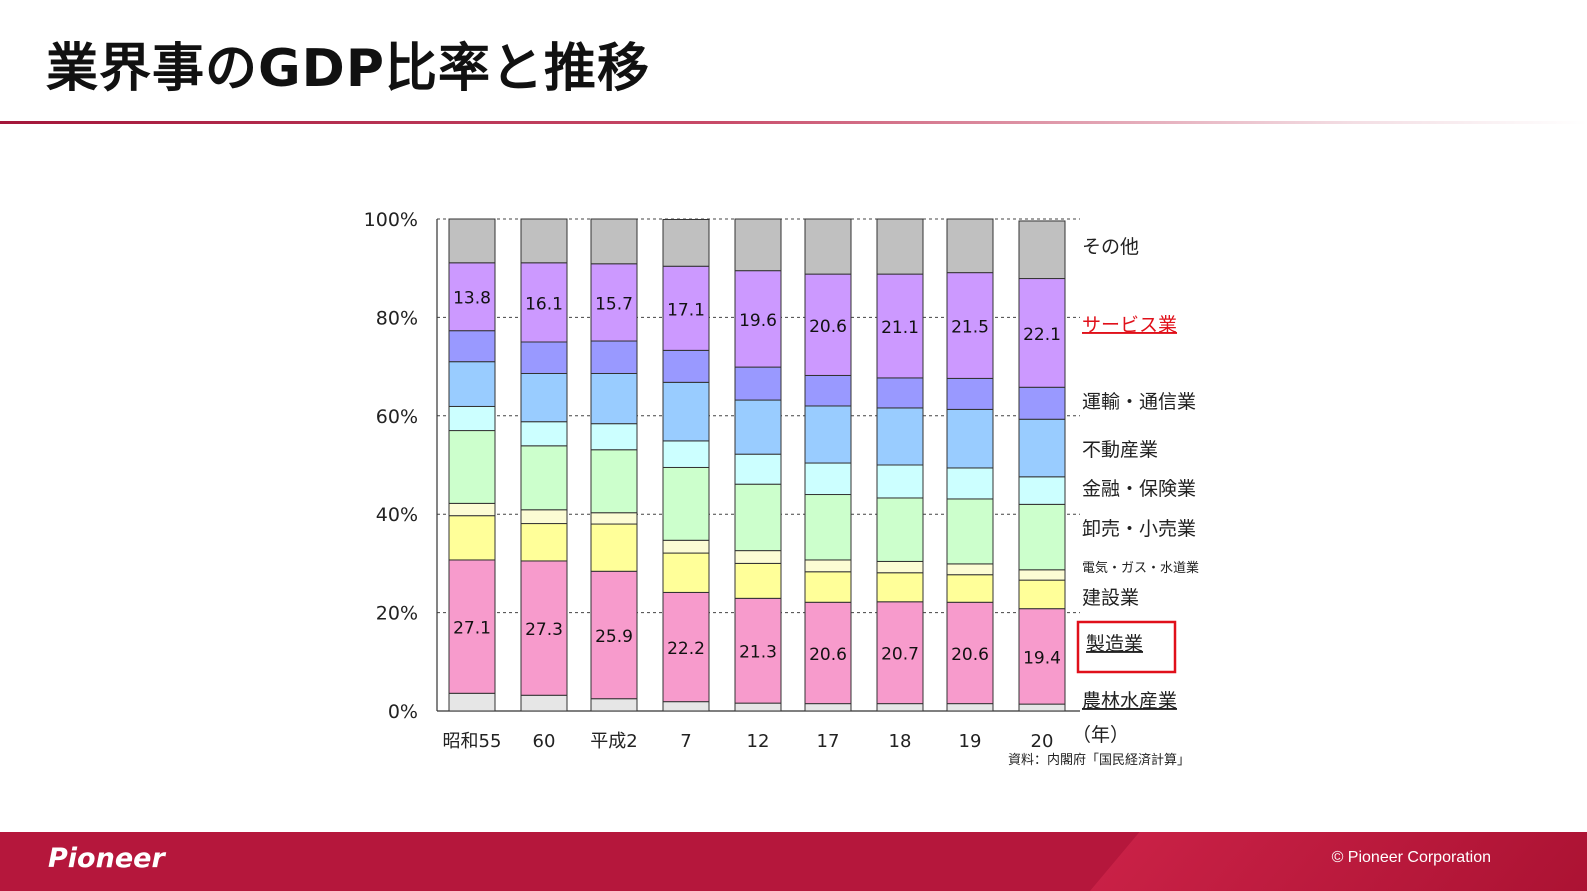 The height and width of the screenshot is (891, 1587). What do you see at coordinates (472, 299) in the screenshot?
I see `data-label: 13.8` at bounding box center [472, 299].